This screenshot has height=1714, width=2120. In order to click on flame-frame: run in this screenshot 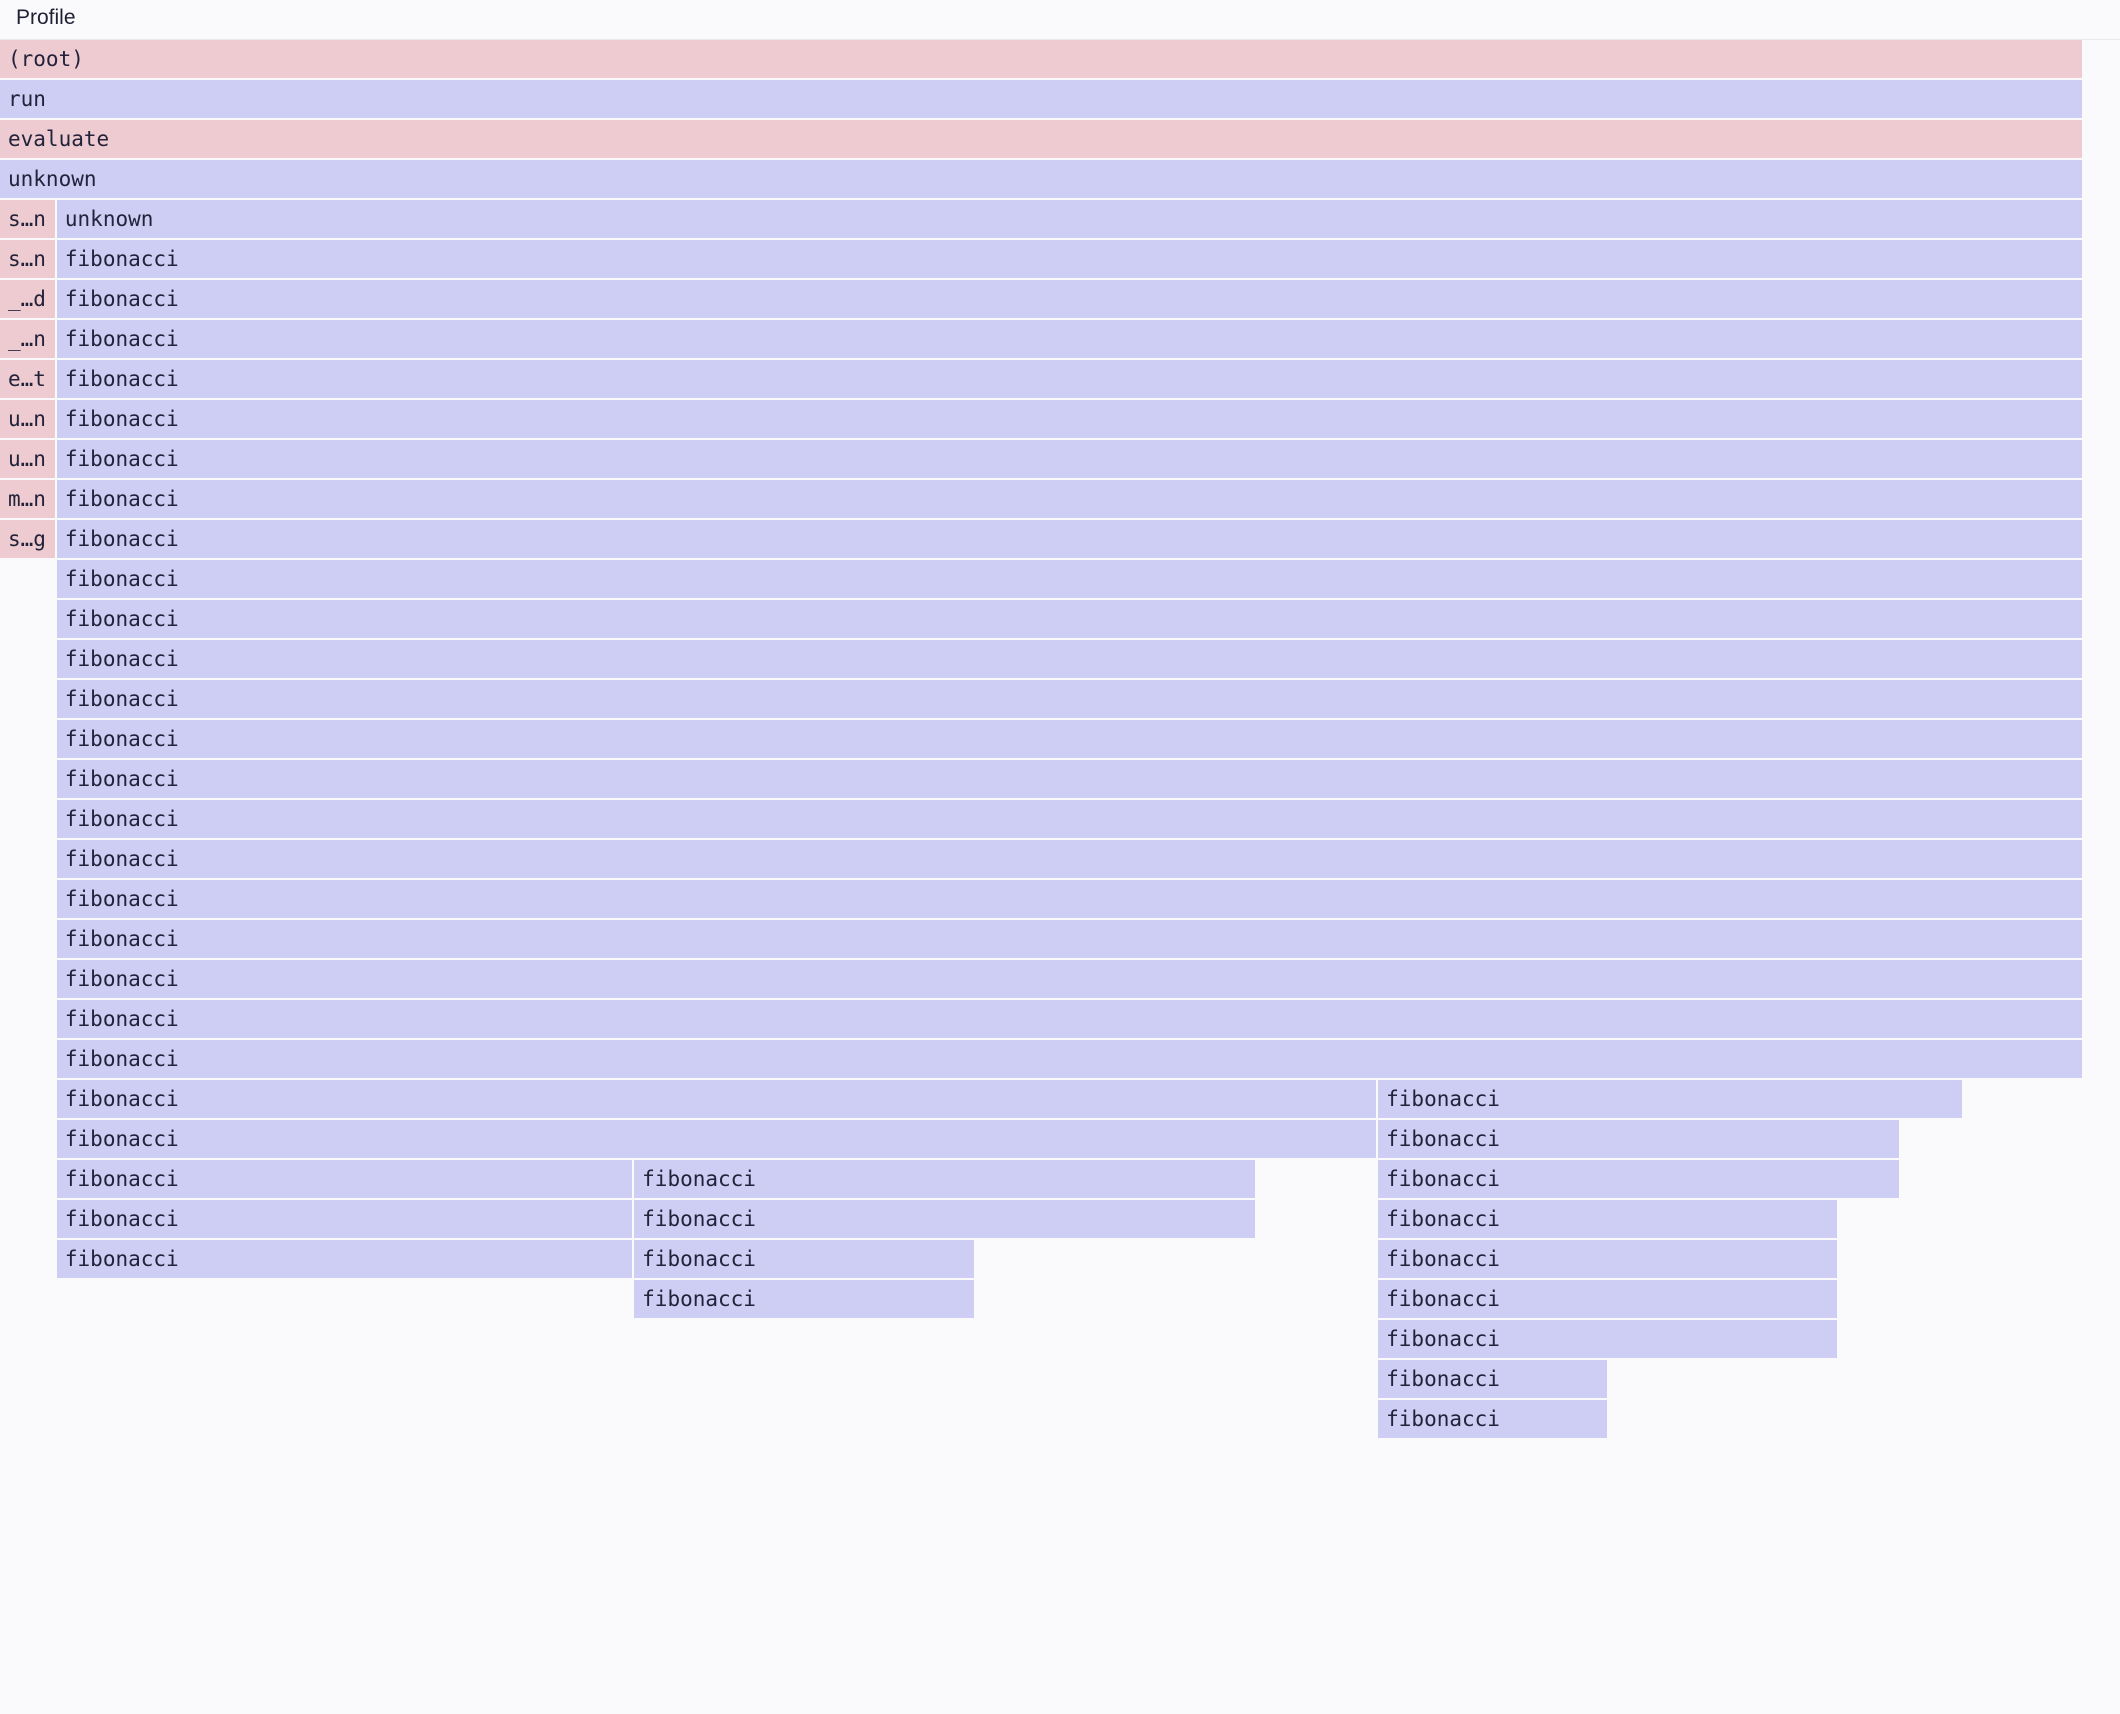, I will do `click(1041, 99)`.